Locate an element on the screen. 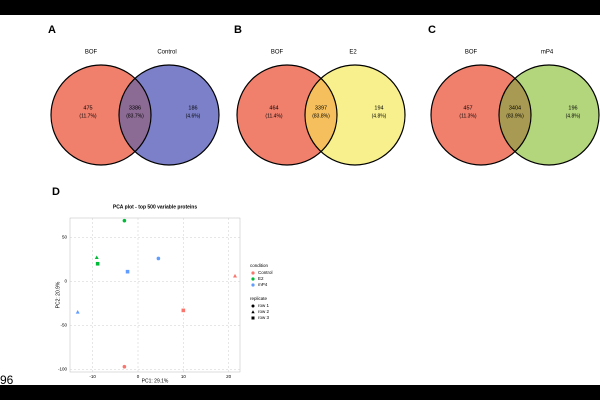  y-tick-label: 50 is located at coordinates (65, 237).